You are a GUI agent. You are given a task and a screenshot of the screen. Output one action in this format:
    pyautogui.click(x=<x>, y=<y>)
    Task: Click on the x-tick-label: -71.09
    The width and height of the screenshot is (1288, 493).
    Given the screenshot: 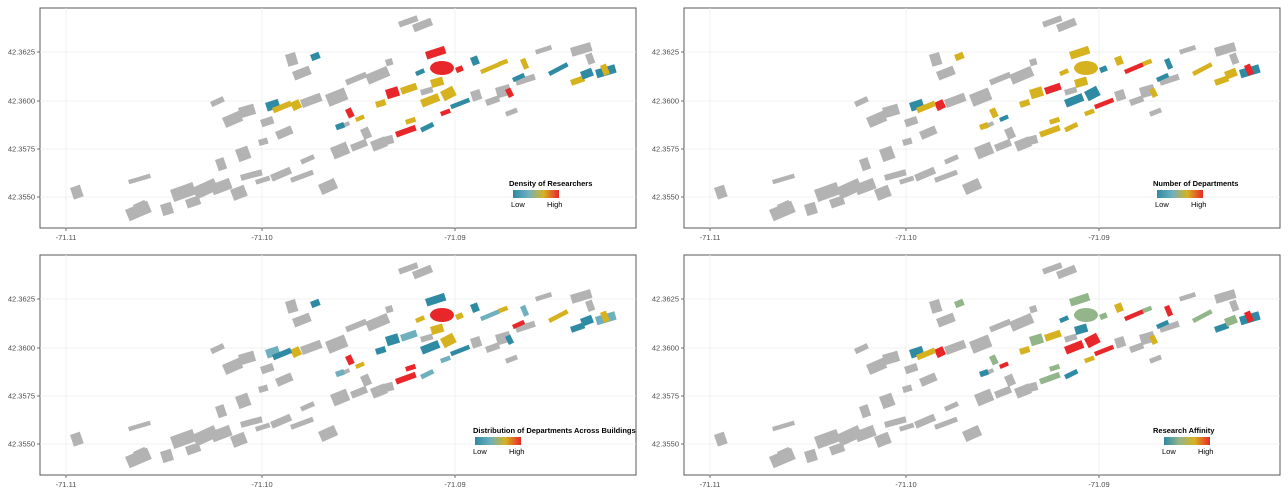 What is the action you would take?
    pyautogui.click(x=1098, y=484)
    